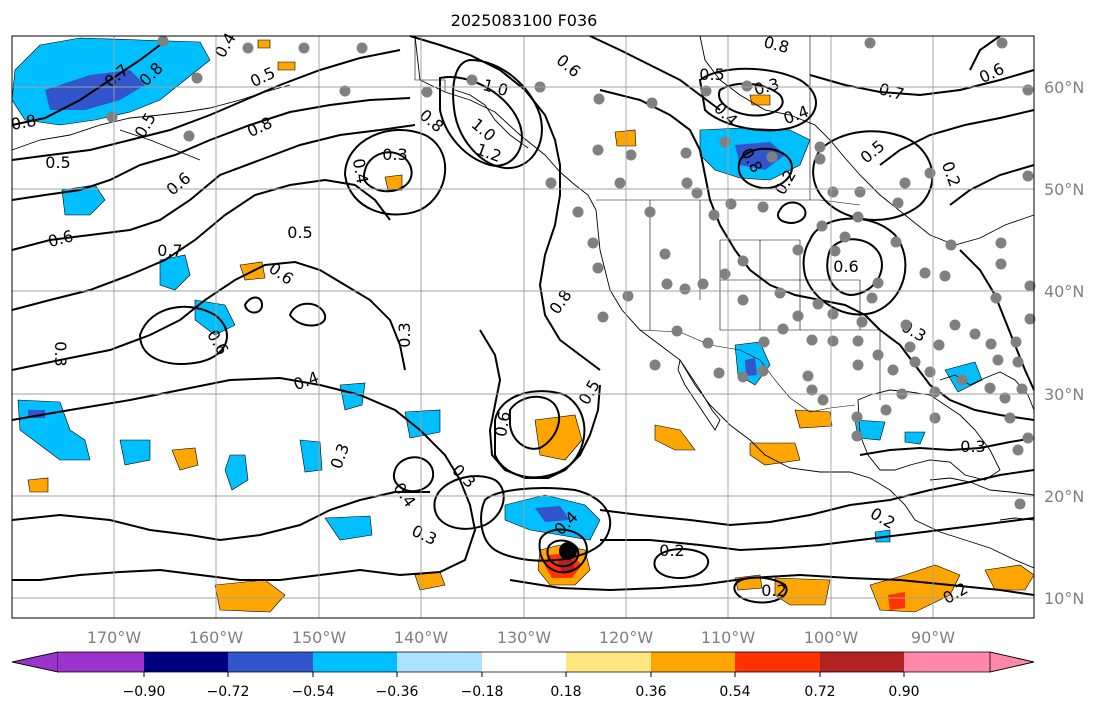 The height and width of the screenshot is (712, 1105). I want to click on lon-label: 120°W, so click(626, 637).